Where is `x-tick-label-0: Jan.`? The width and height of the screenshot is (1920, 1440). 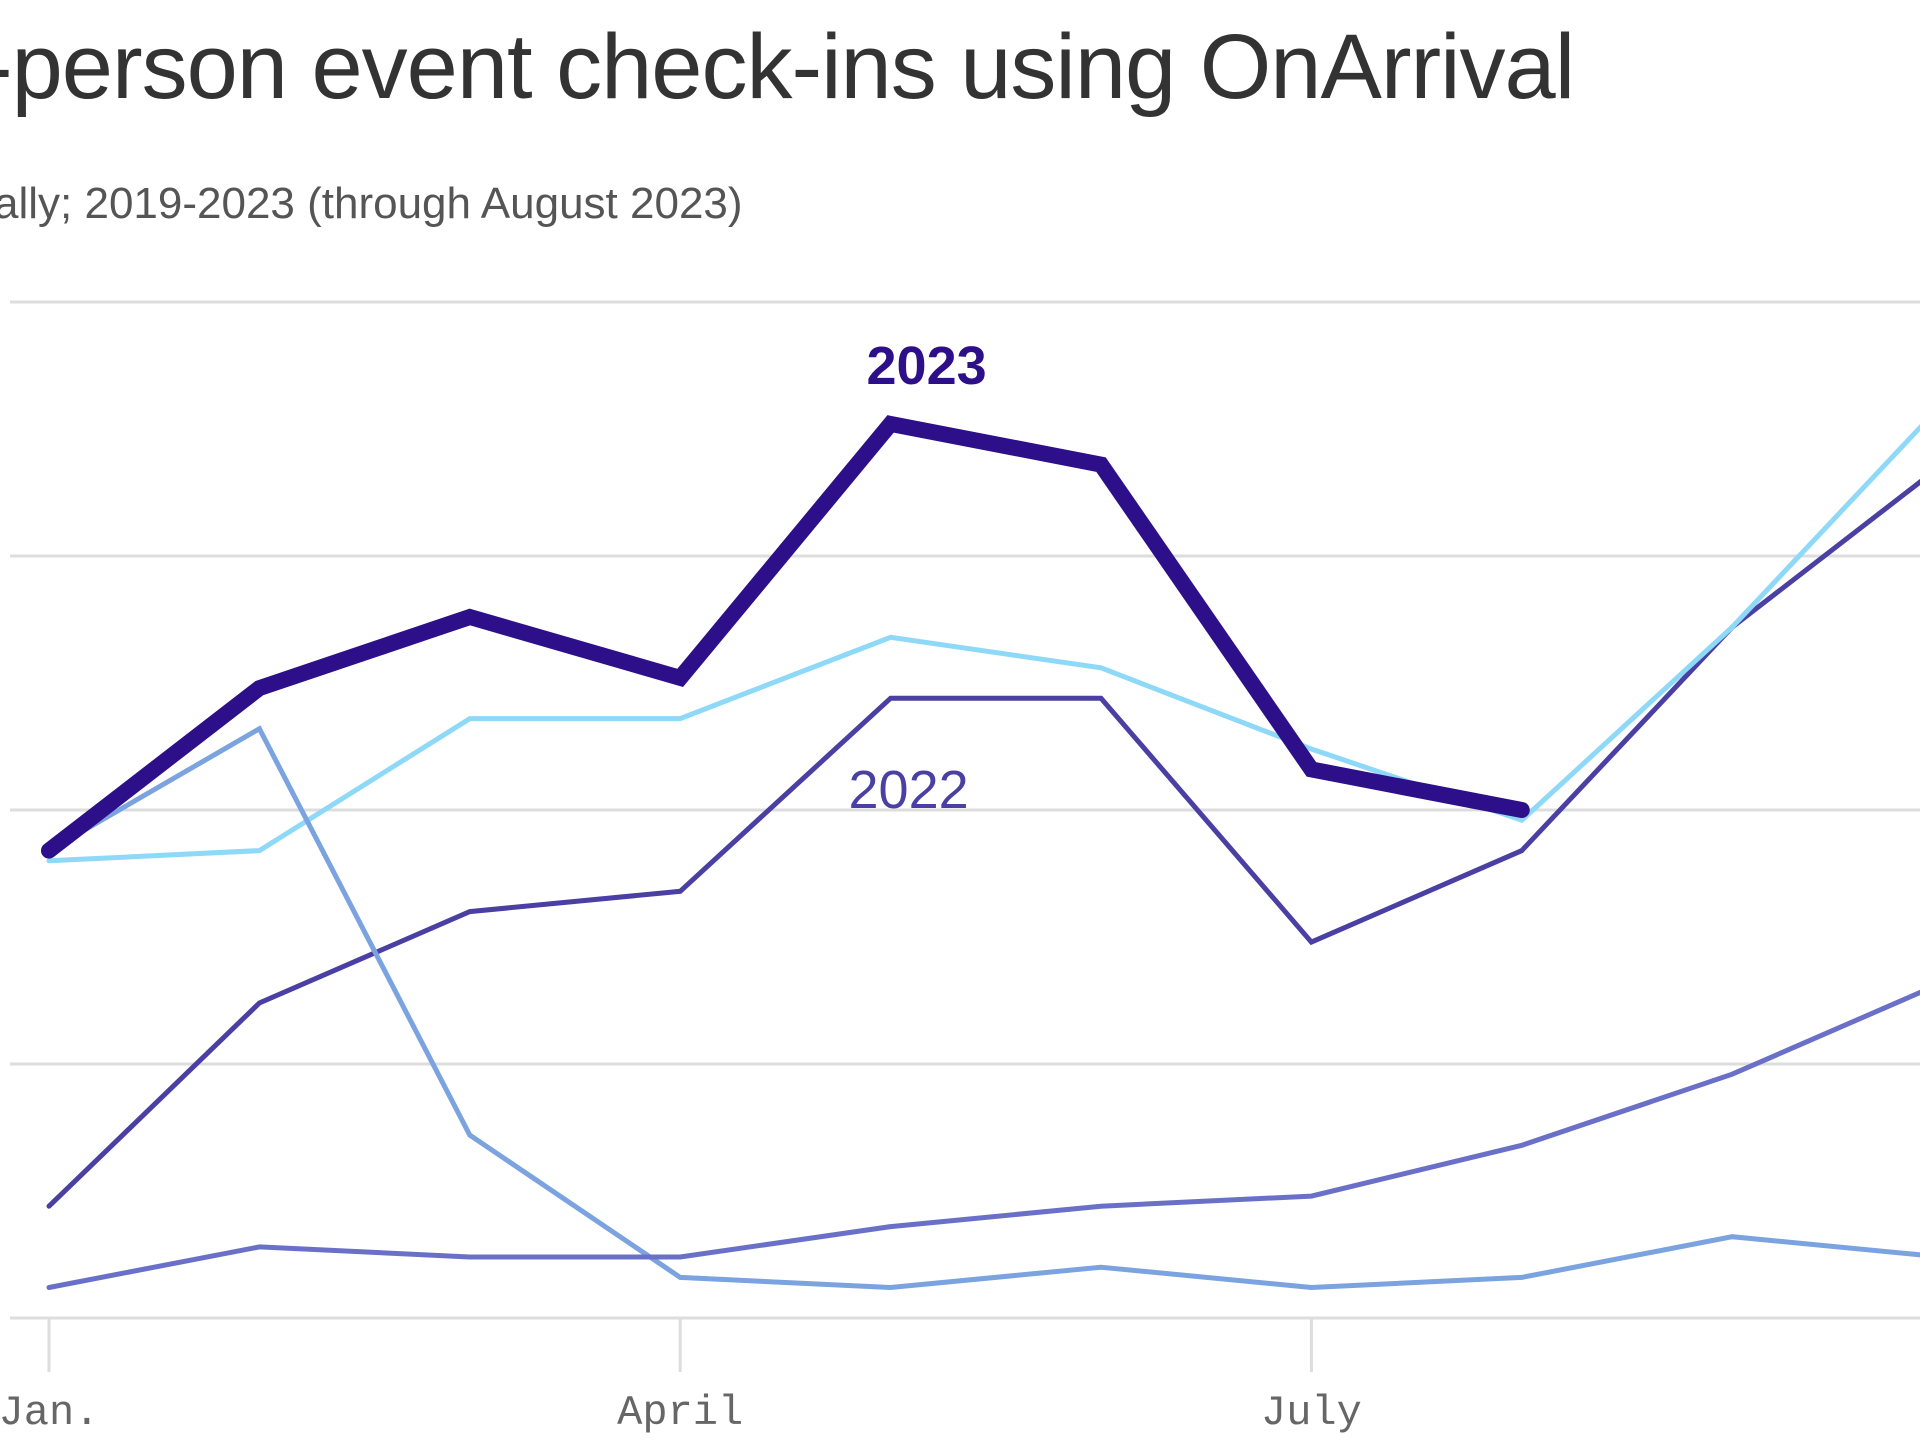
x-tick-label-0: Jan. is located at coordinates (49, 1413).